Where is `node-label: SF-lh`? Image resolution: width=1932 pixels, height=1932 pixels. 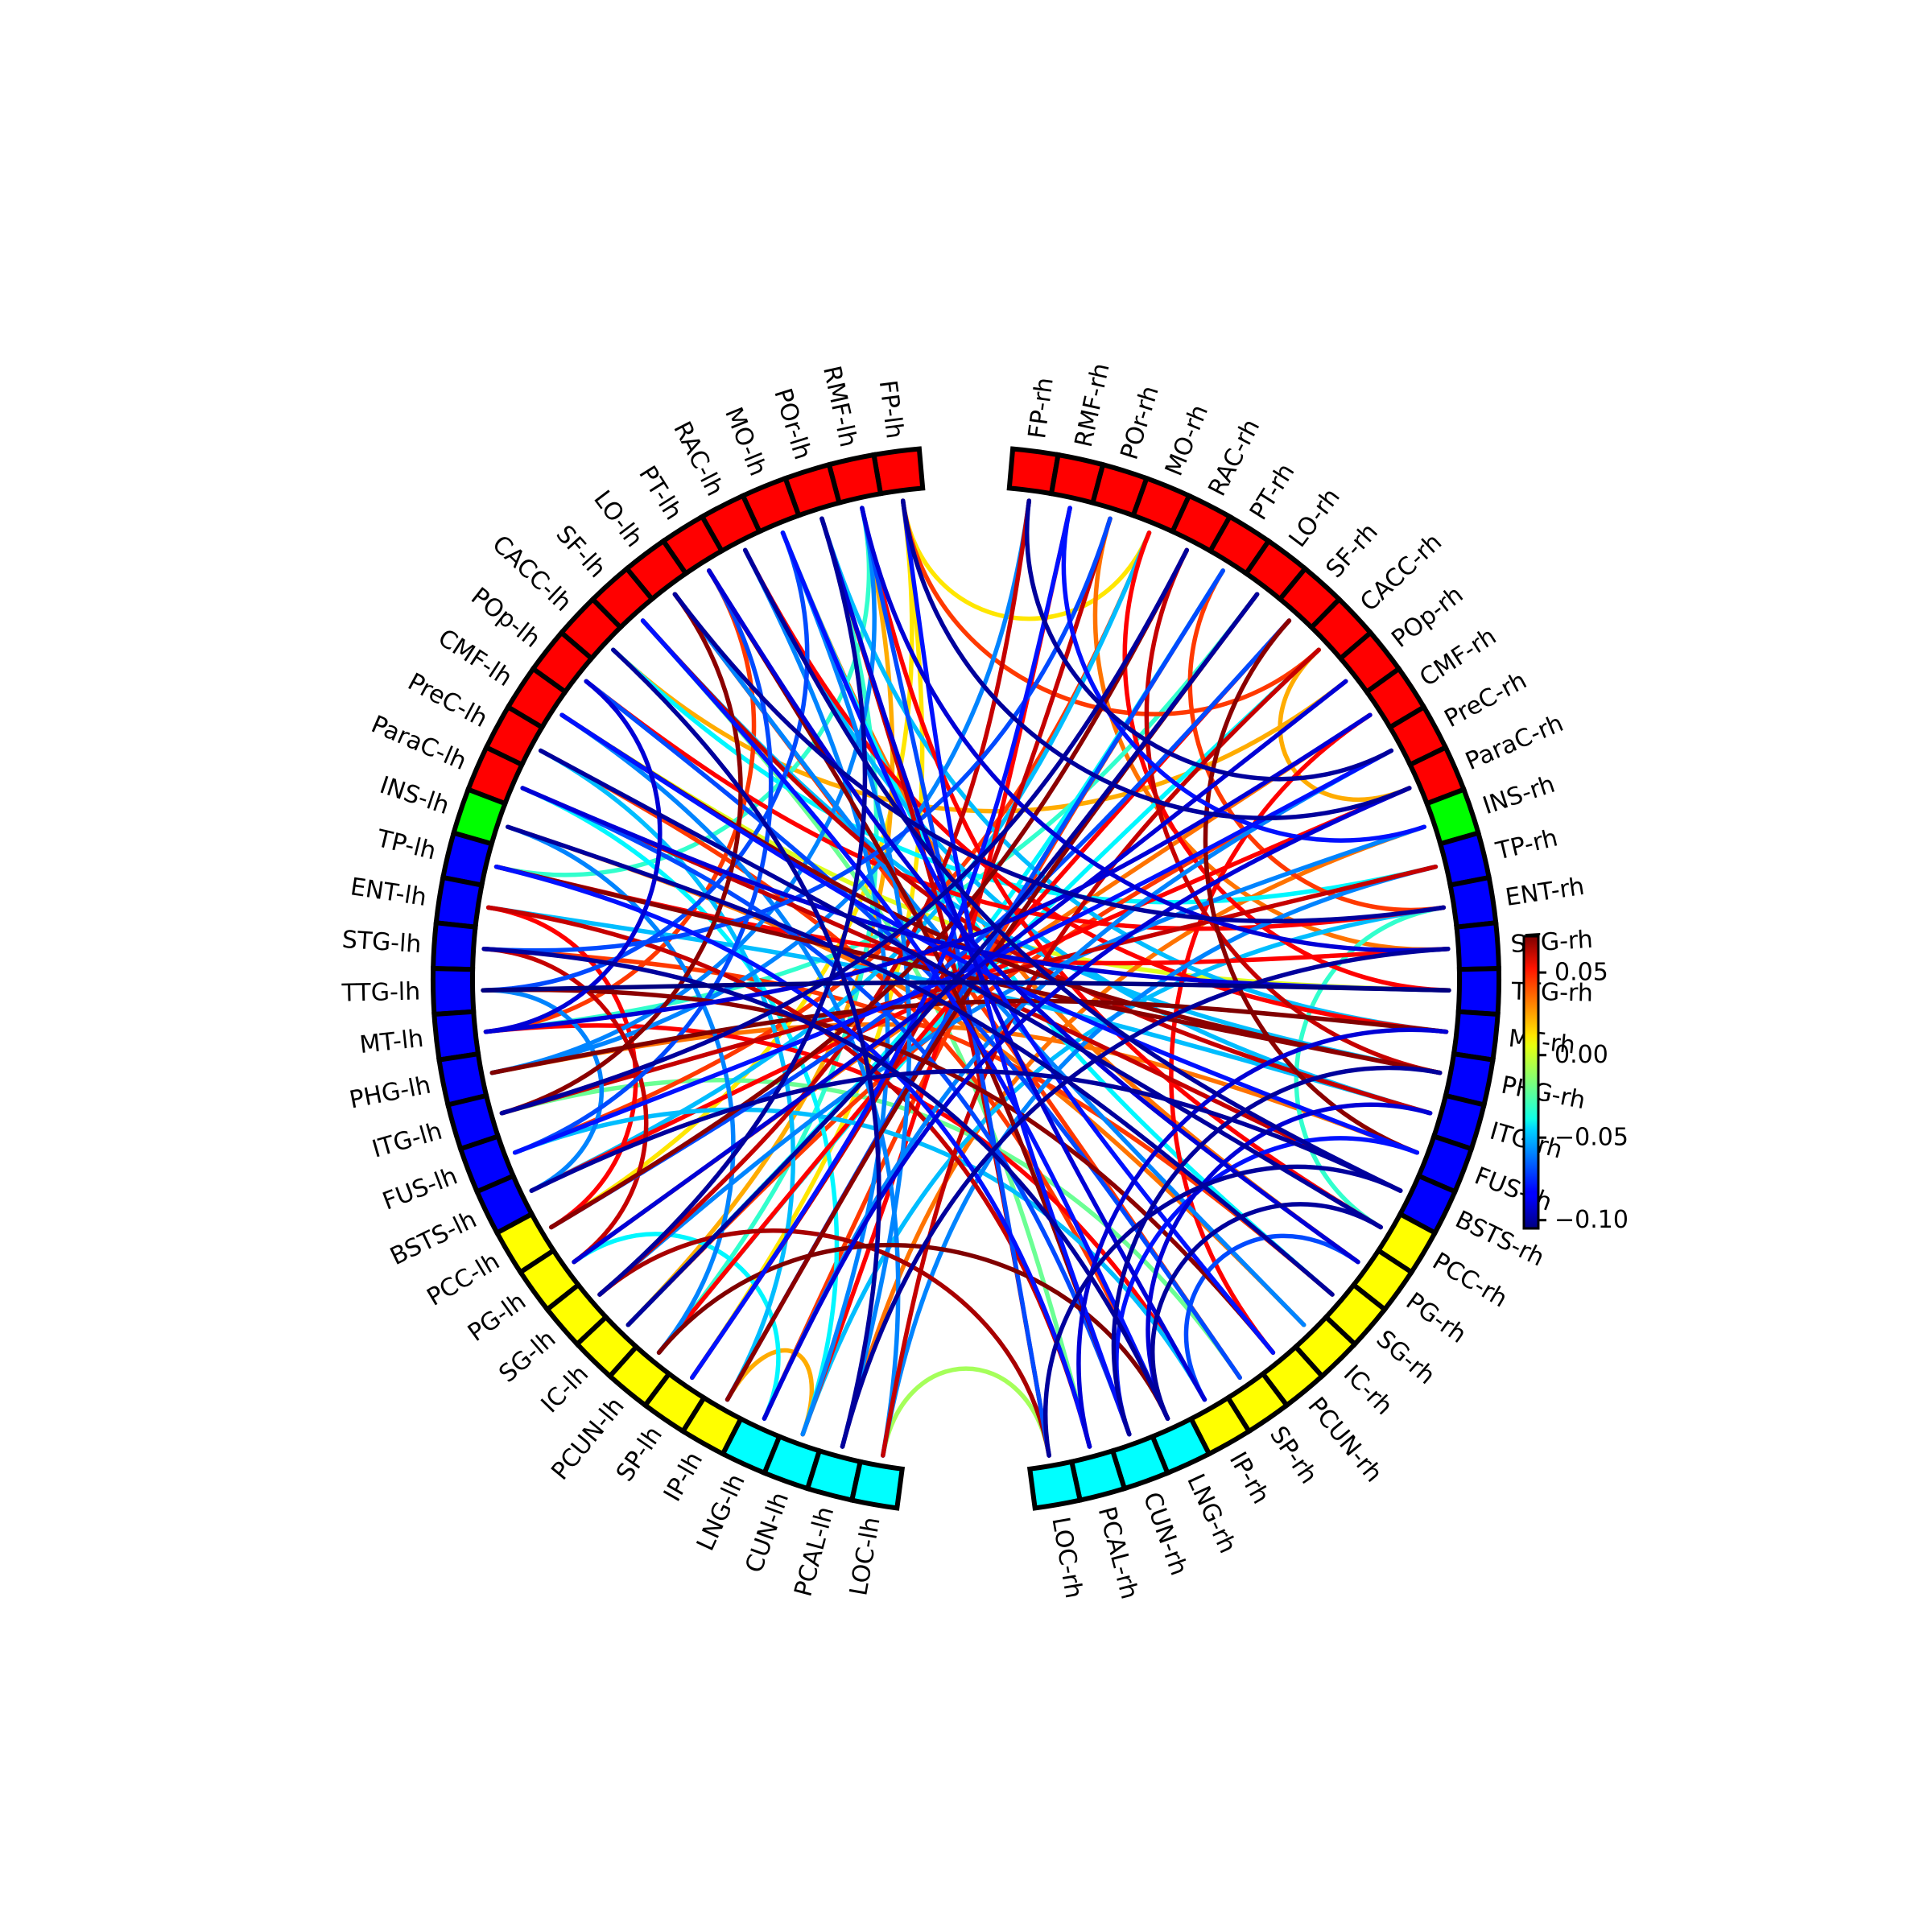
node-label: SF-lh is located at coordinates (581, 552).